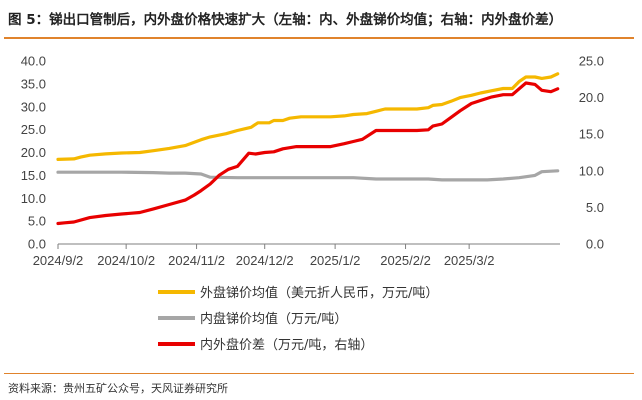  What do you see at coordinates (37, 221) in the screenshot?
I see `left-axis-tick-label: 5.0` at bounding box center [37, 221].